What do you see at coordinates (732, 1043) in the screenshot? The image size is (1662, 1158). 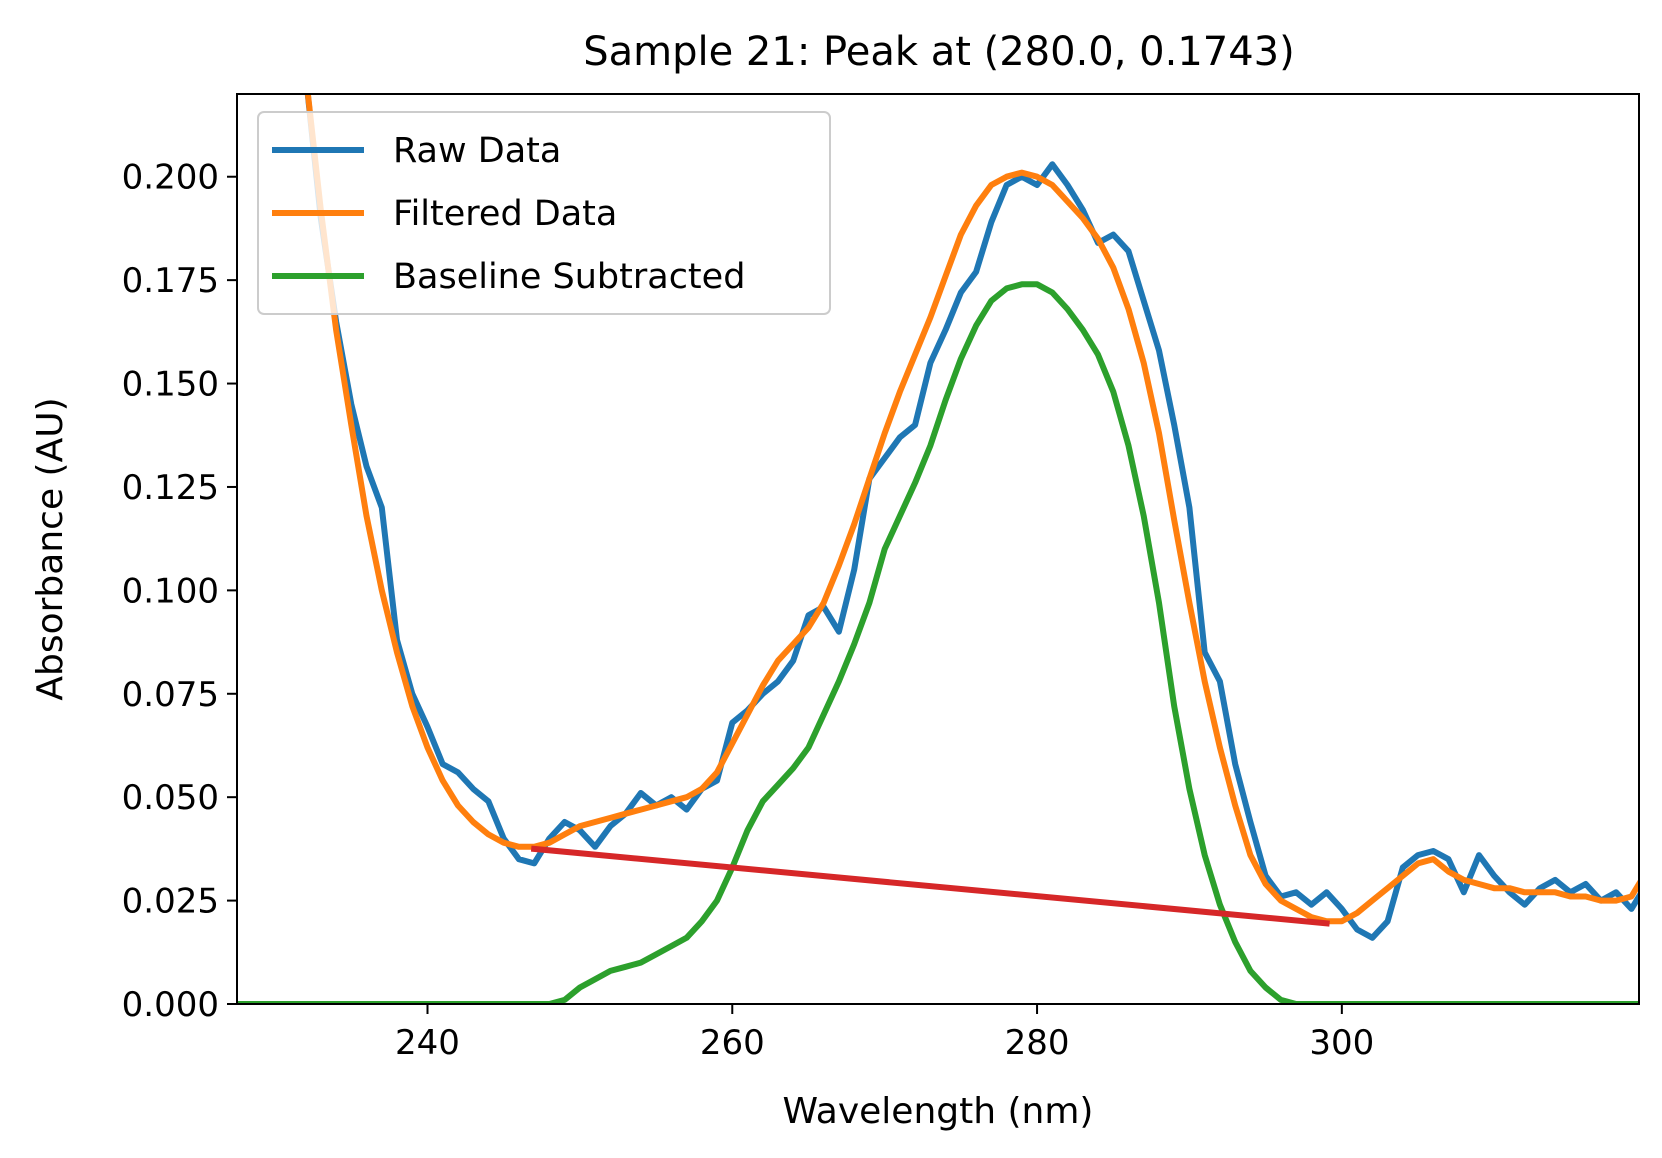 I see `x-tick-label: 260` at bounding box center [732, 1043].